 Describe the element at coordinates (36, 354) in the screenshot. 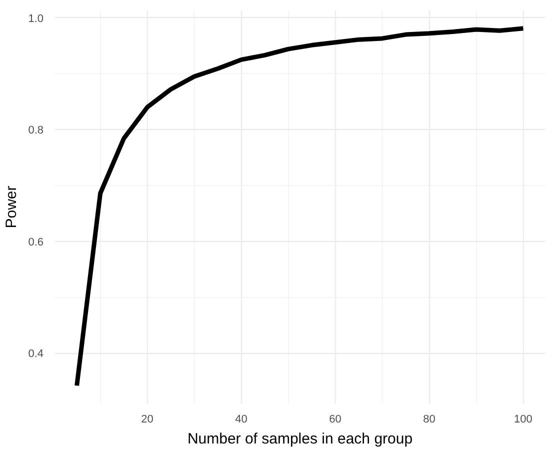

I see `y-tick-label: 0.4` at that location.